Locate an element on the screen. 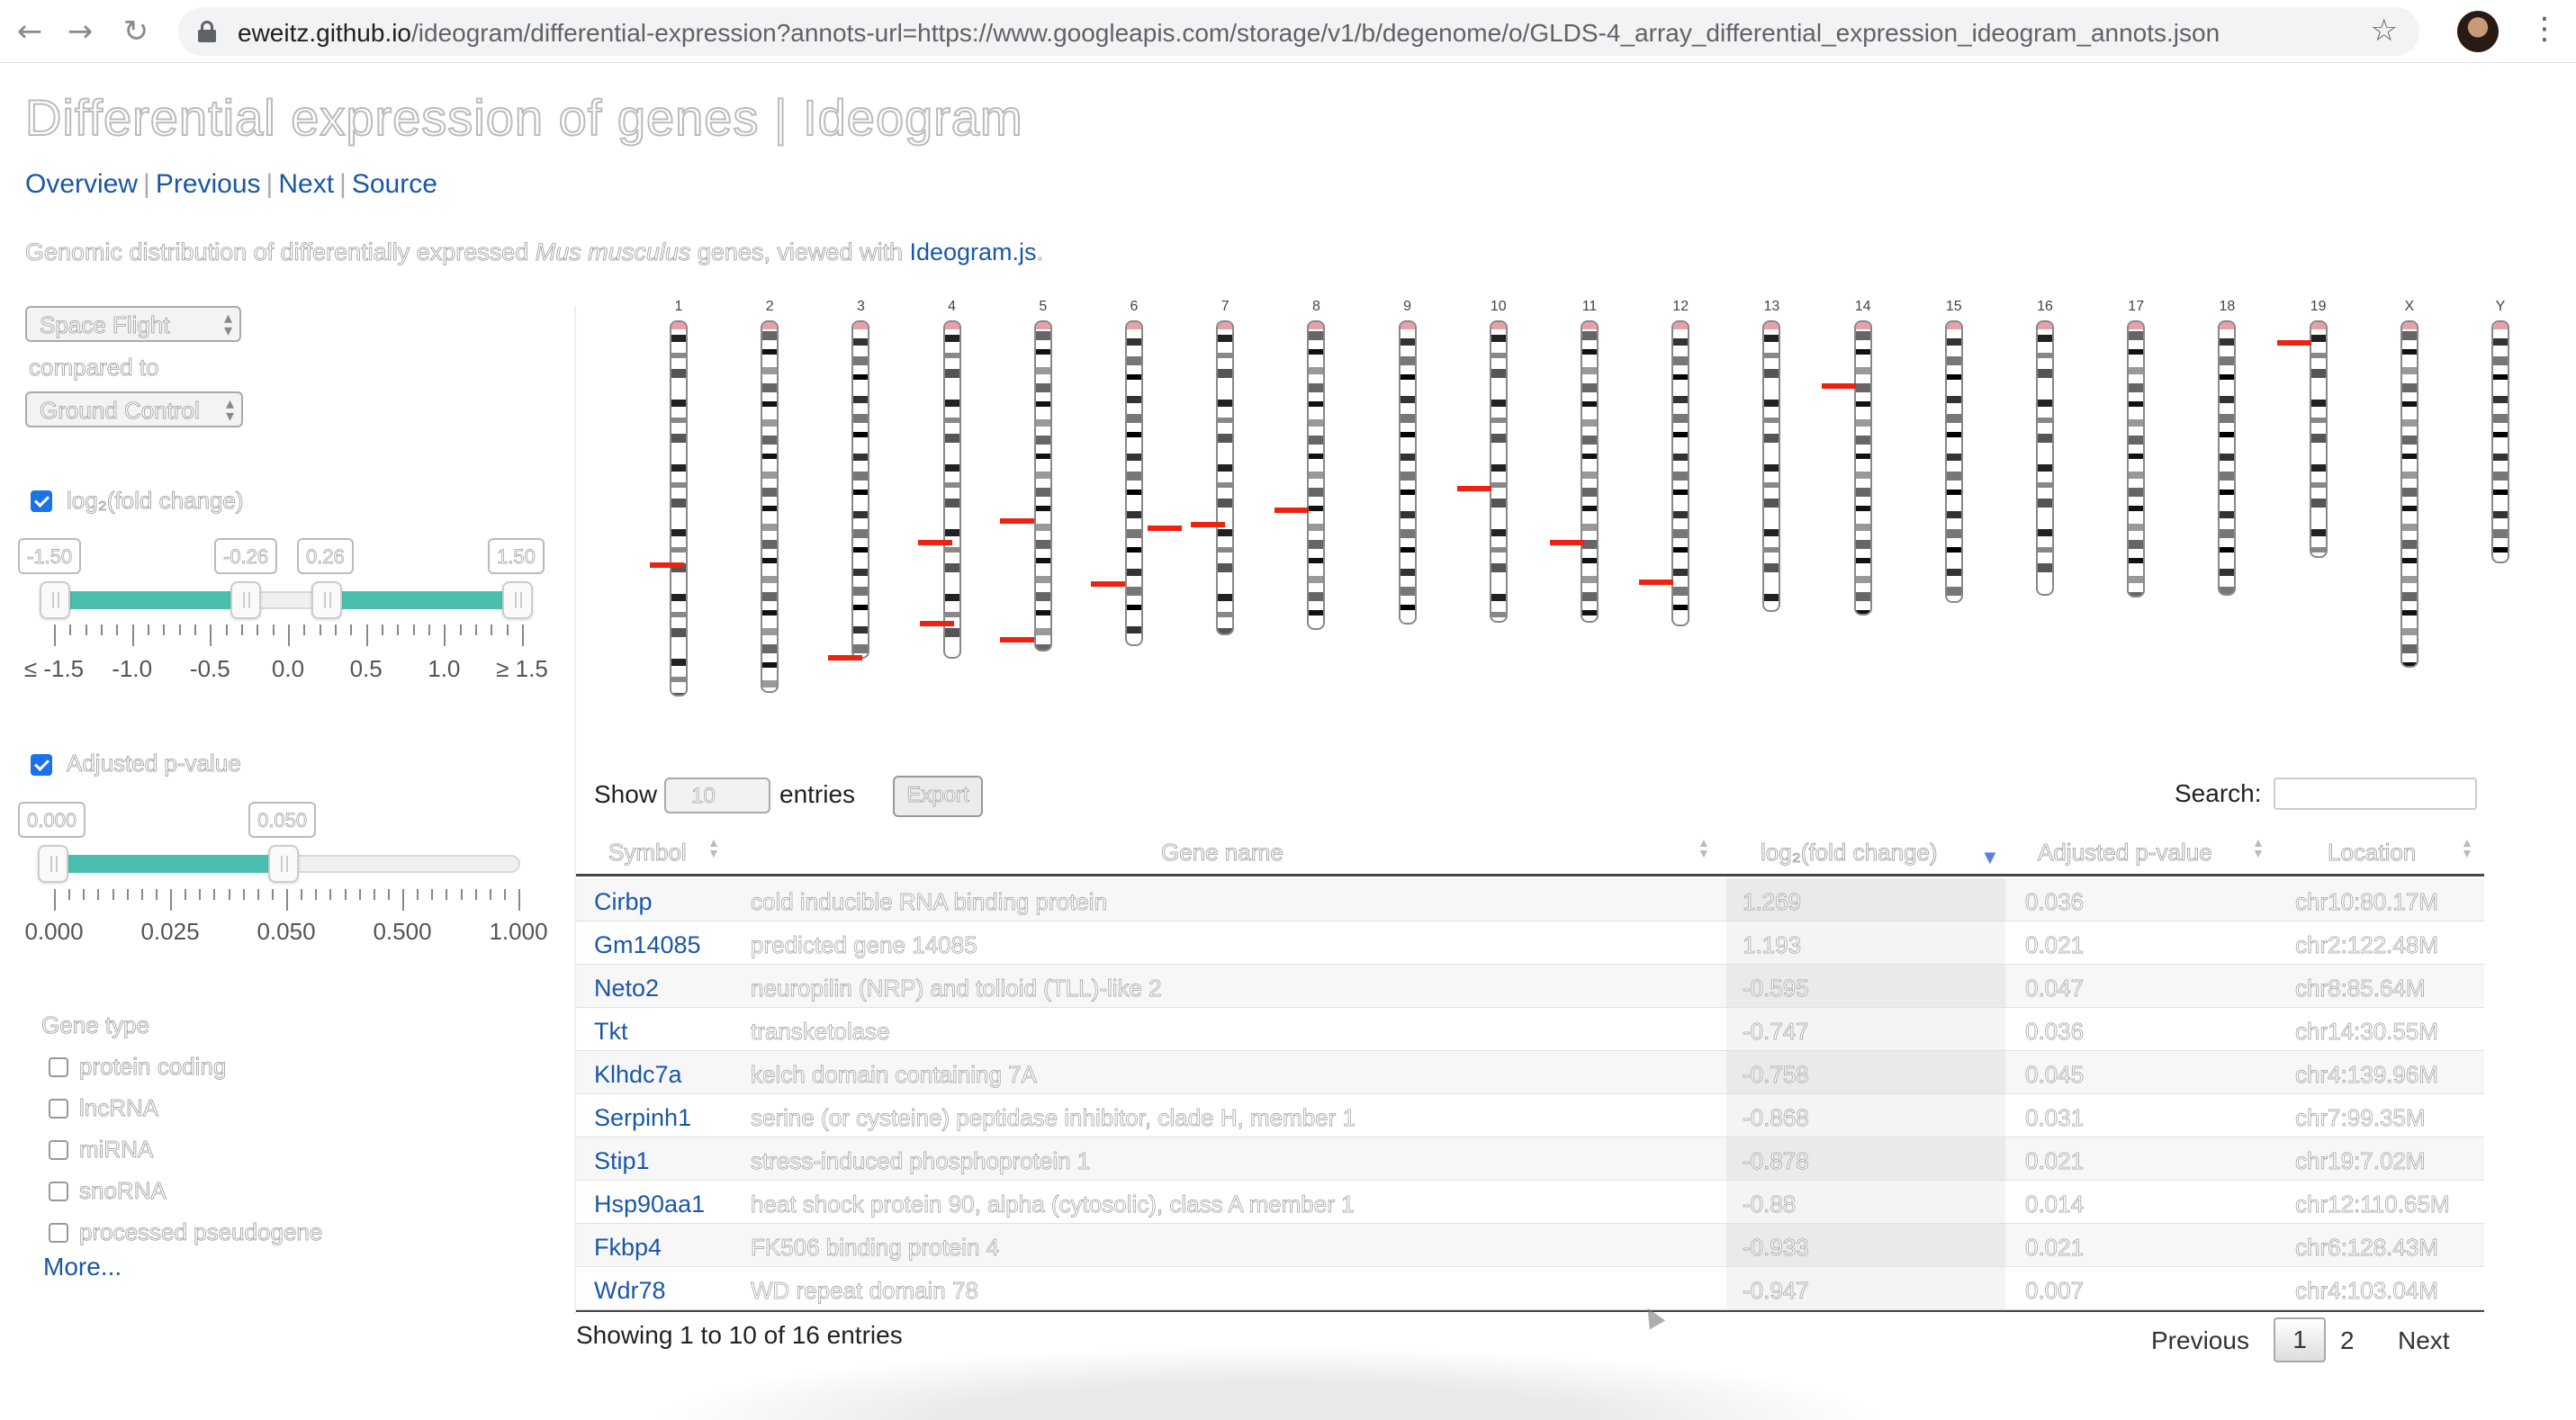  forward-arrow-icon: → is located at coordinates (80, 31).